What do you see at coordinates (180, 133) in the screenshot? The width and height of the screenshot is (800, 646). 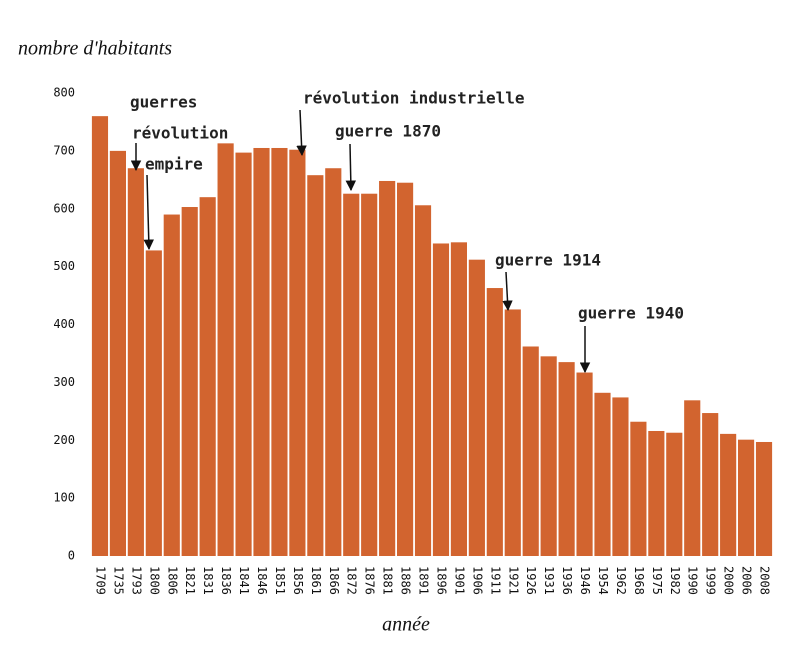 I see `annotation: révolution` at bounding box center [180, 133].